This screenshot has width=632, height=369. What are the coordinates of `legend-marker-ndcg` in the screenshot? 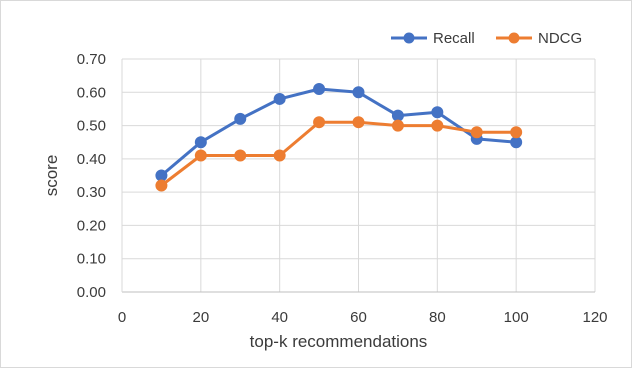 It's located at (514, 38).